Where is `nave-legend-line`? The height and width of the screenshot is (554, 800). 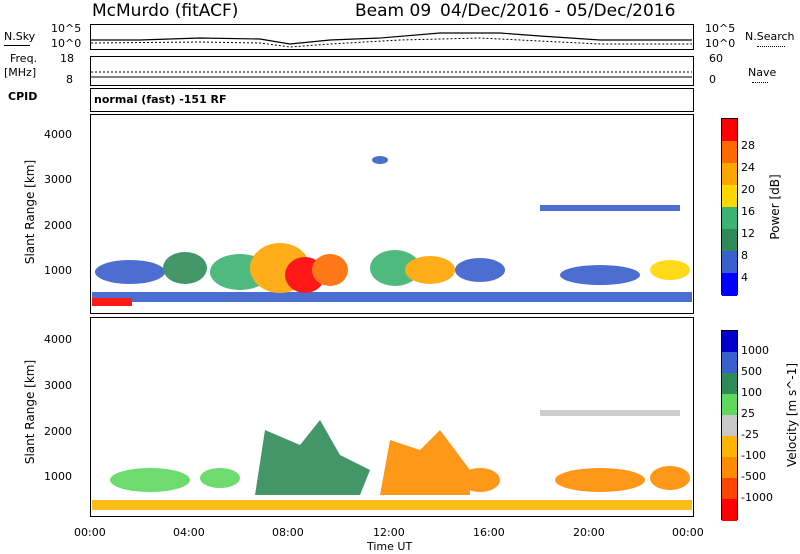
nave-legend-line is located at coordinates (760, 82).